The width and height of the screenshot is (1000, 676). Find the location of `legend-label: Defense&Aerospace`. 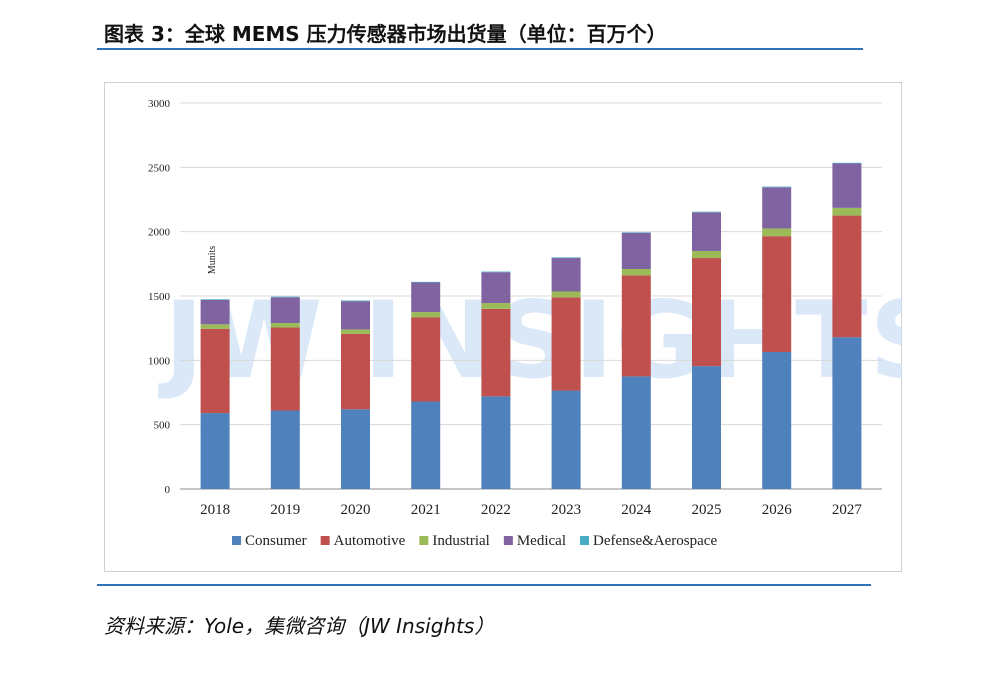

legend-label: Defense&Aerospace is located at coordinates (655, 541).